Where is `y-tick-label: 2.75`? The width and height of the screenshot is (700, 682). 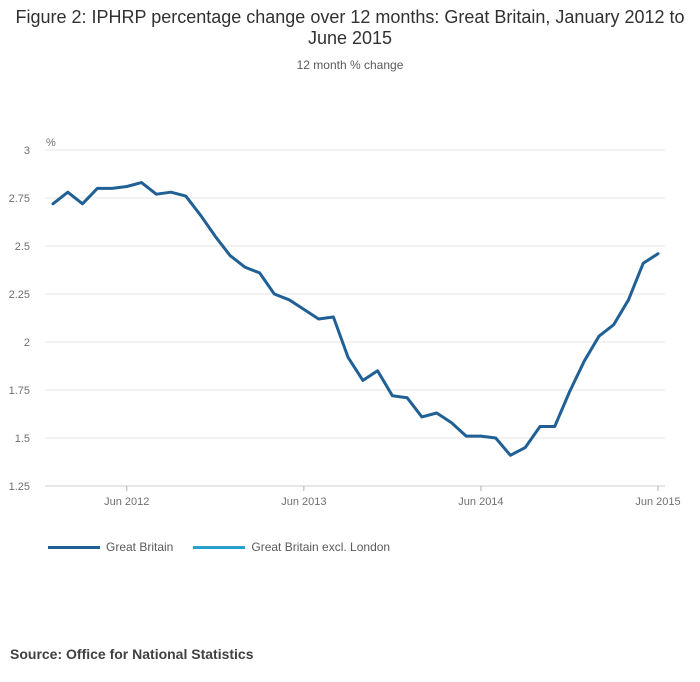
y-tick-label: 2.75 is located at coordinates (19, 199).